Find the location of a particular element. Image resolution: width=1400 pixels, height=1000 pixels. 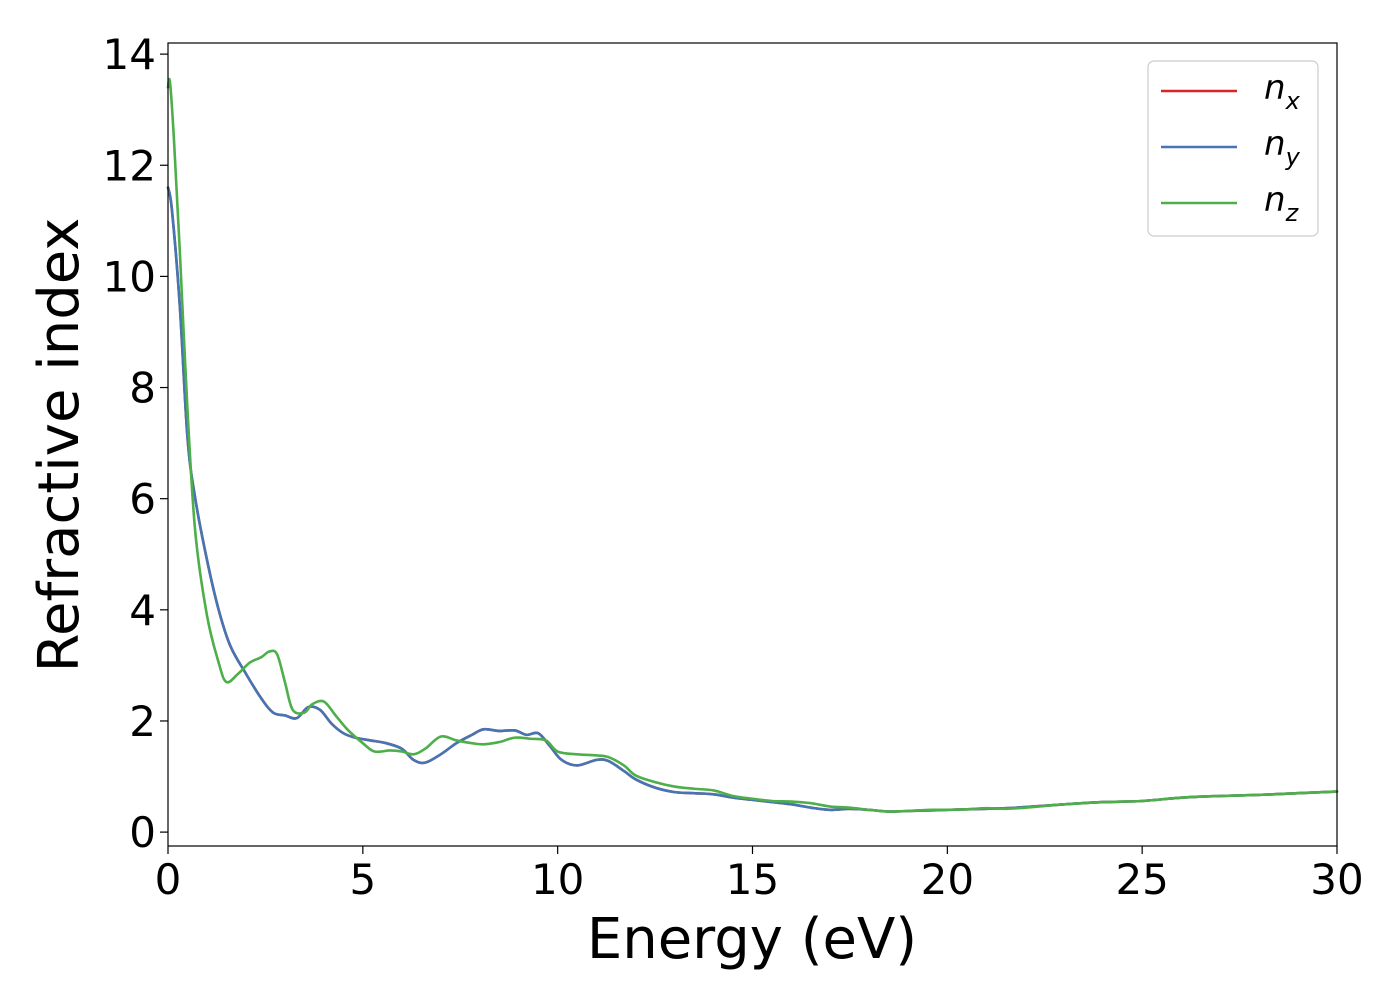

y-tick-label: 12 is located at coordinates (129, 165).